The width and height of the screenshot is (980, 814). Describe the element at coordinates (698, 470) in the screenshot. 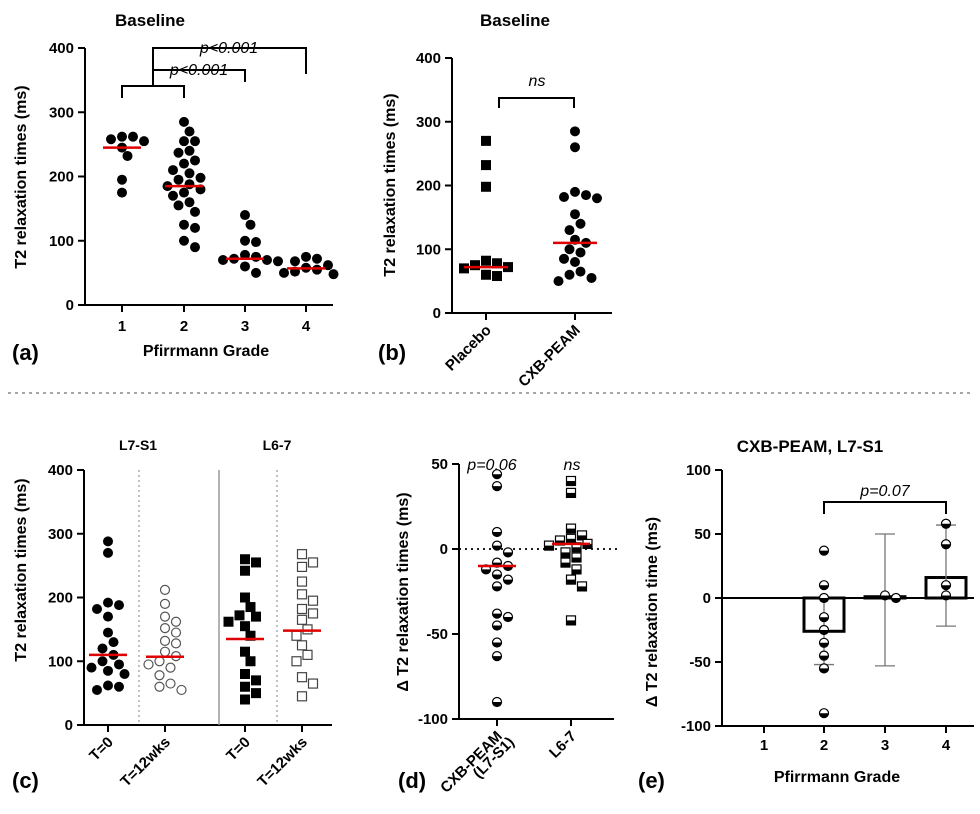

I see `panel-e-ytick-label: 100` at that location.